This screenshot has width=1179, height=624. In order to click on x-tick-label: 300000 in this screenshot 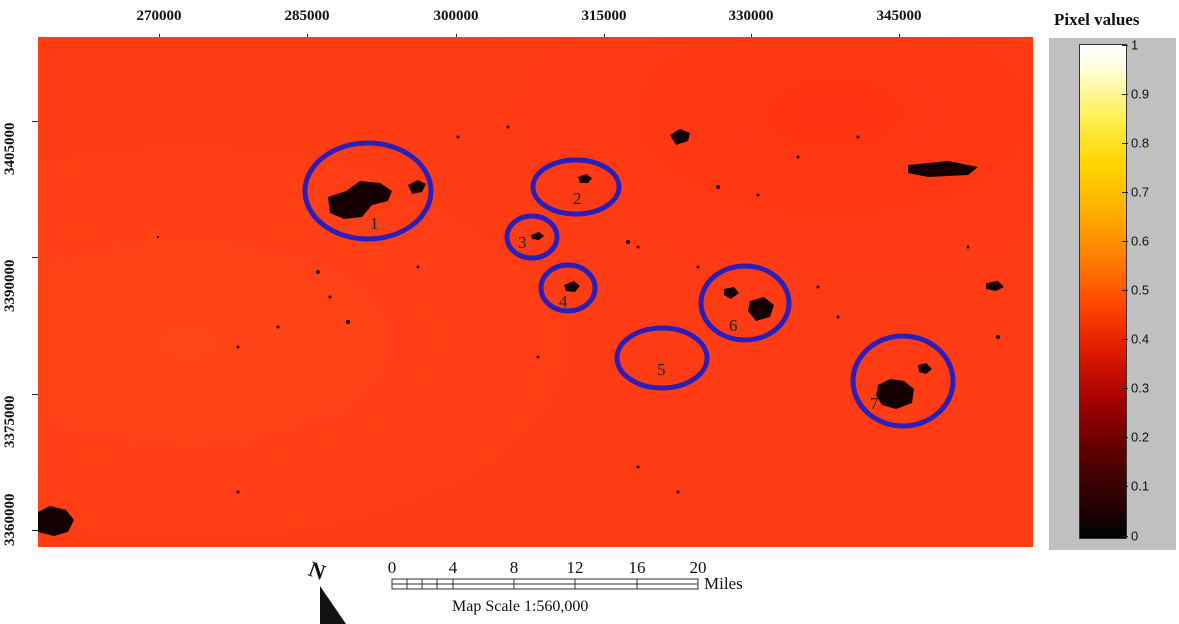, I will do `click(456, 16)`.